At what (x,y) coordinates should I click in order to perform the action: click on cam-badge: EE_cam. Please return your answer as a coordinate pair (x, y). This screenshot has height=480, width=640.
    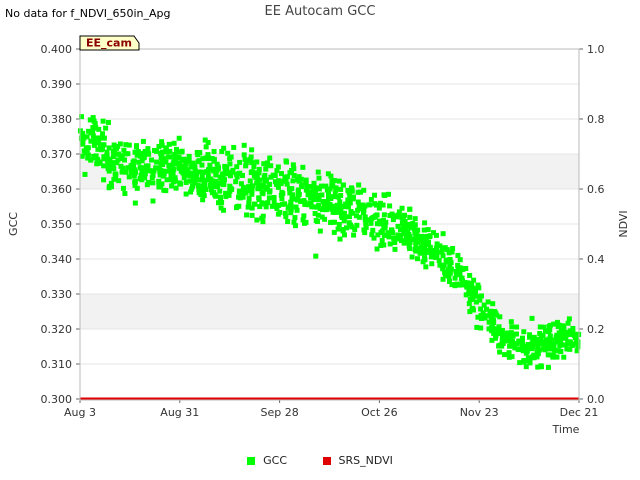
    Looking at the image, I should click on (109, 43).